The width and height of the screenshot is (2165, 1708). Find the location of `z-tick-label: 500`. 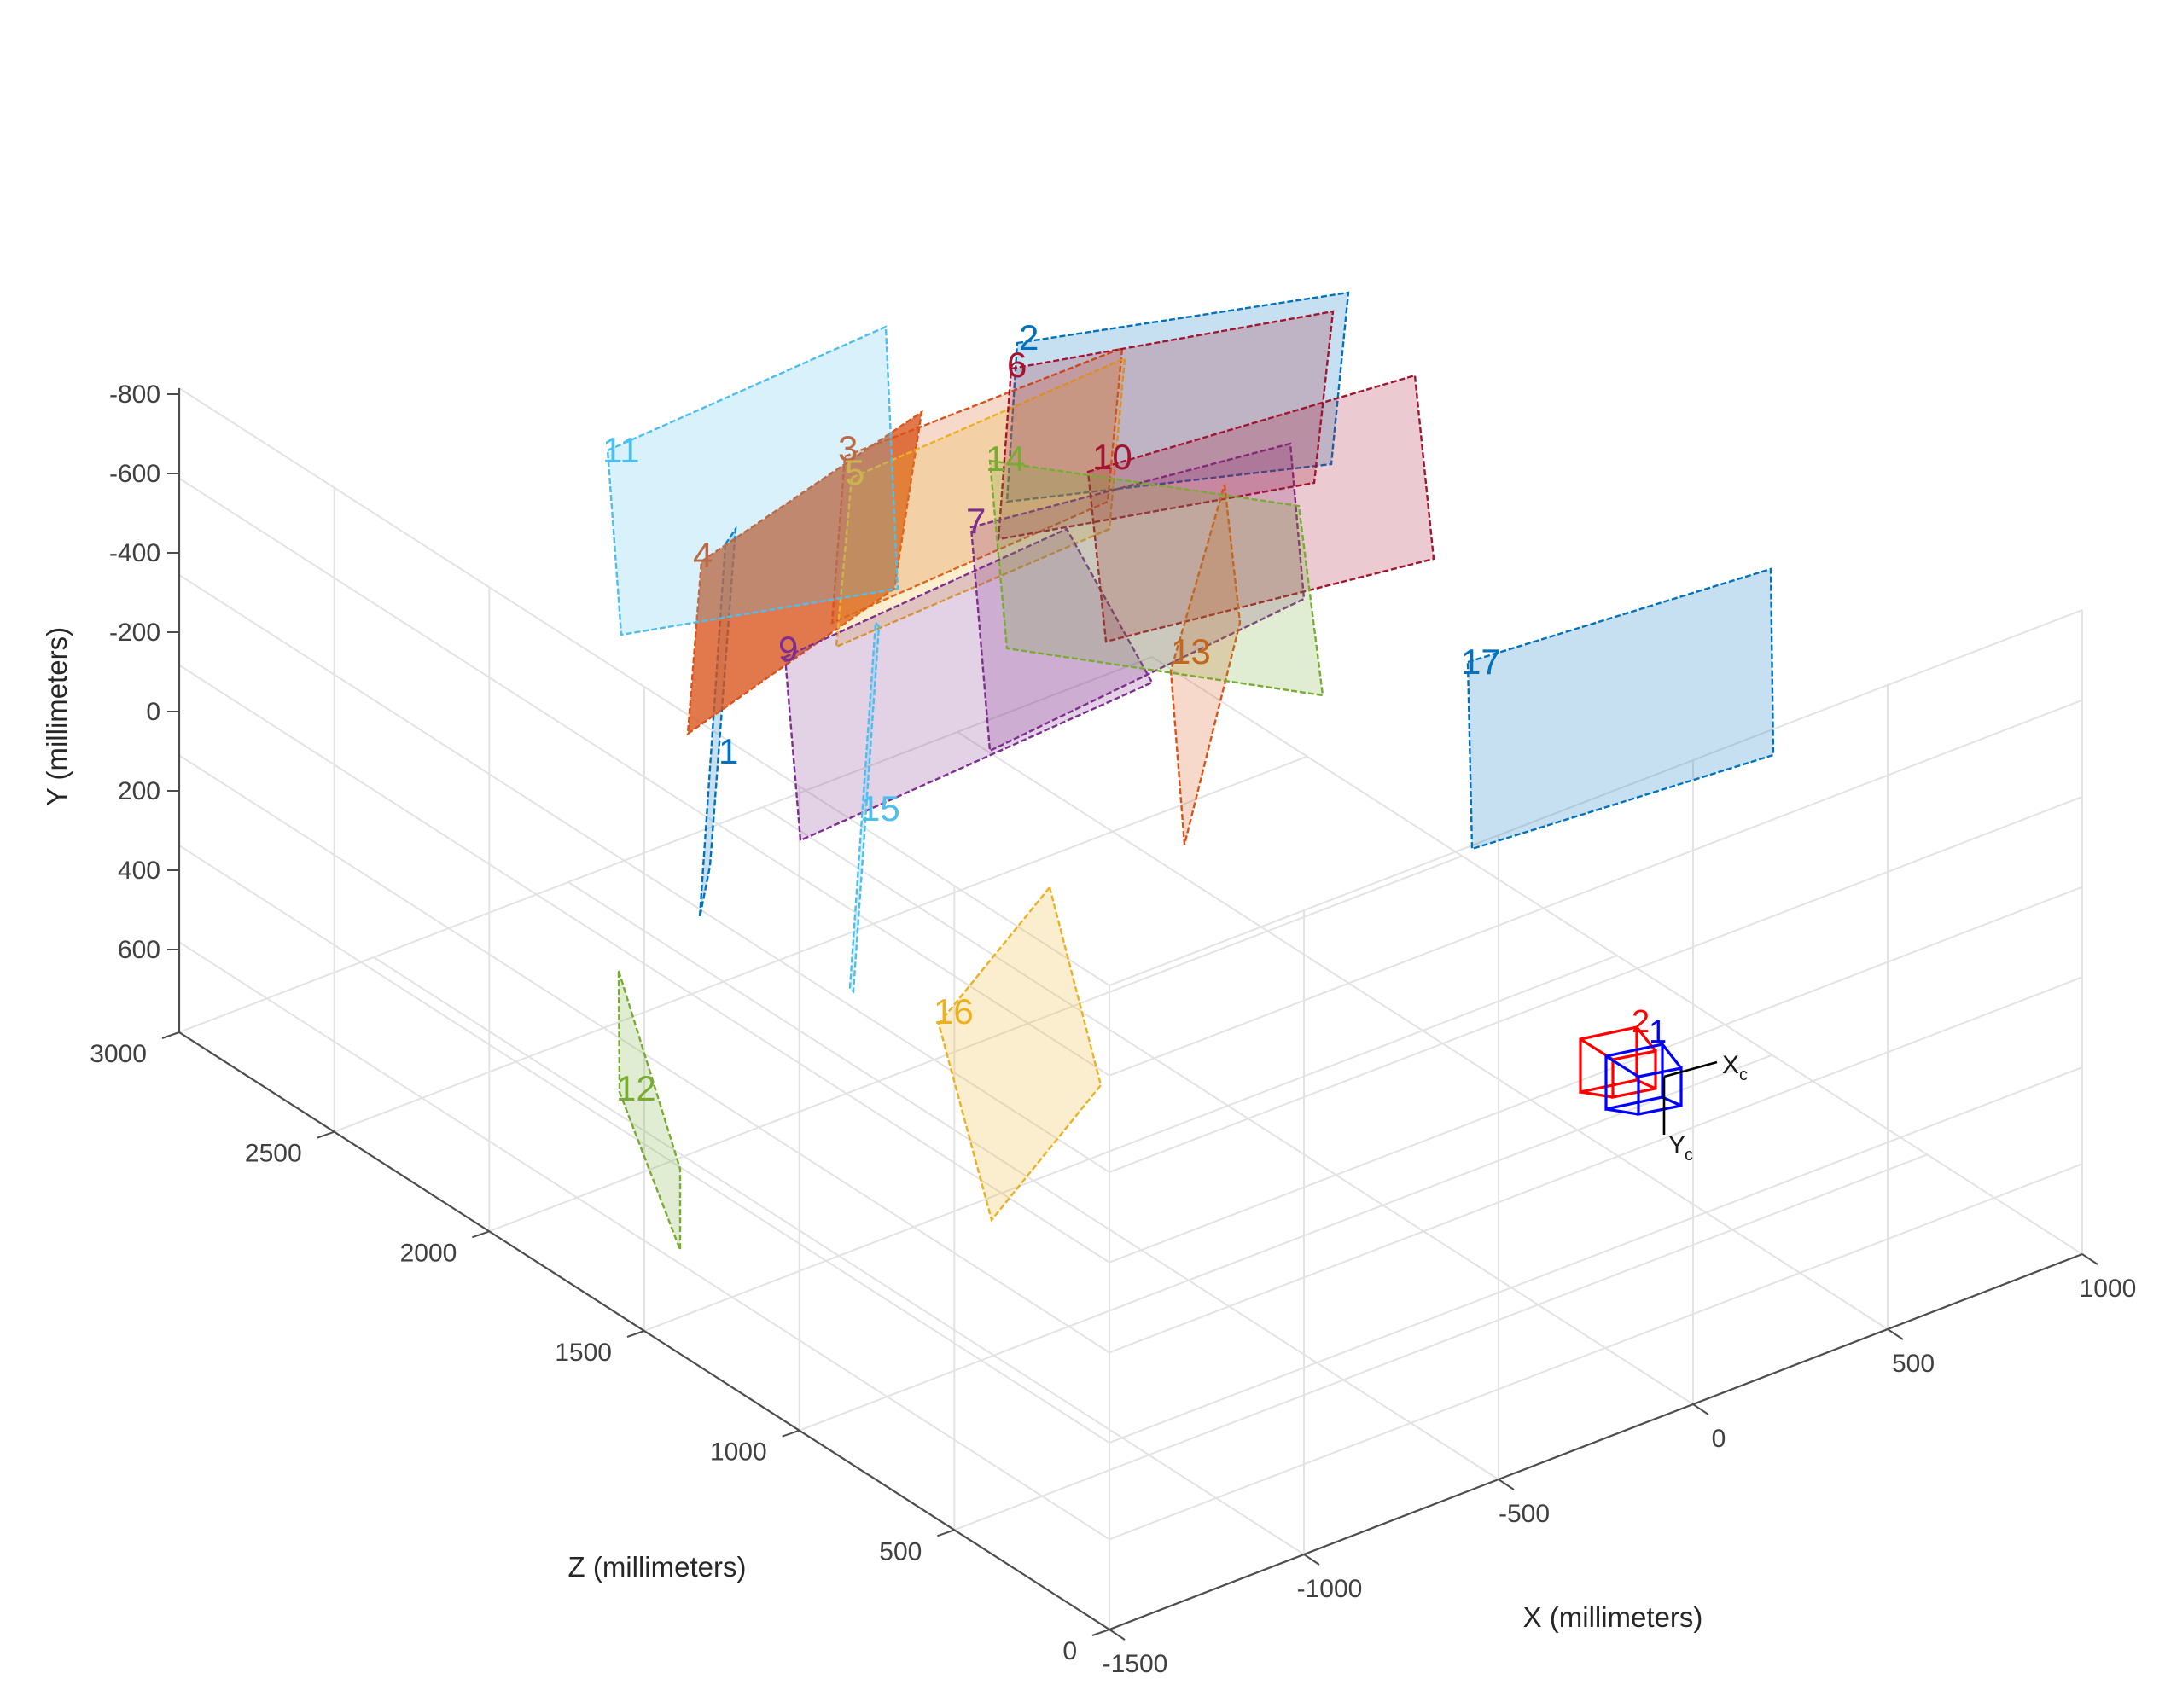

z-tick-label: 500 is located at coordinates (901, 1551).